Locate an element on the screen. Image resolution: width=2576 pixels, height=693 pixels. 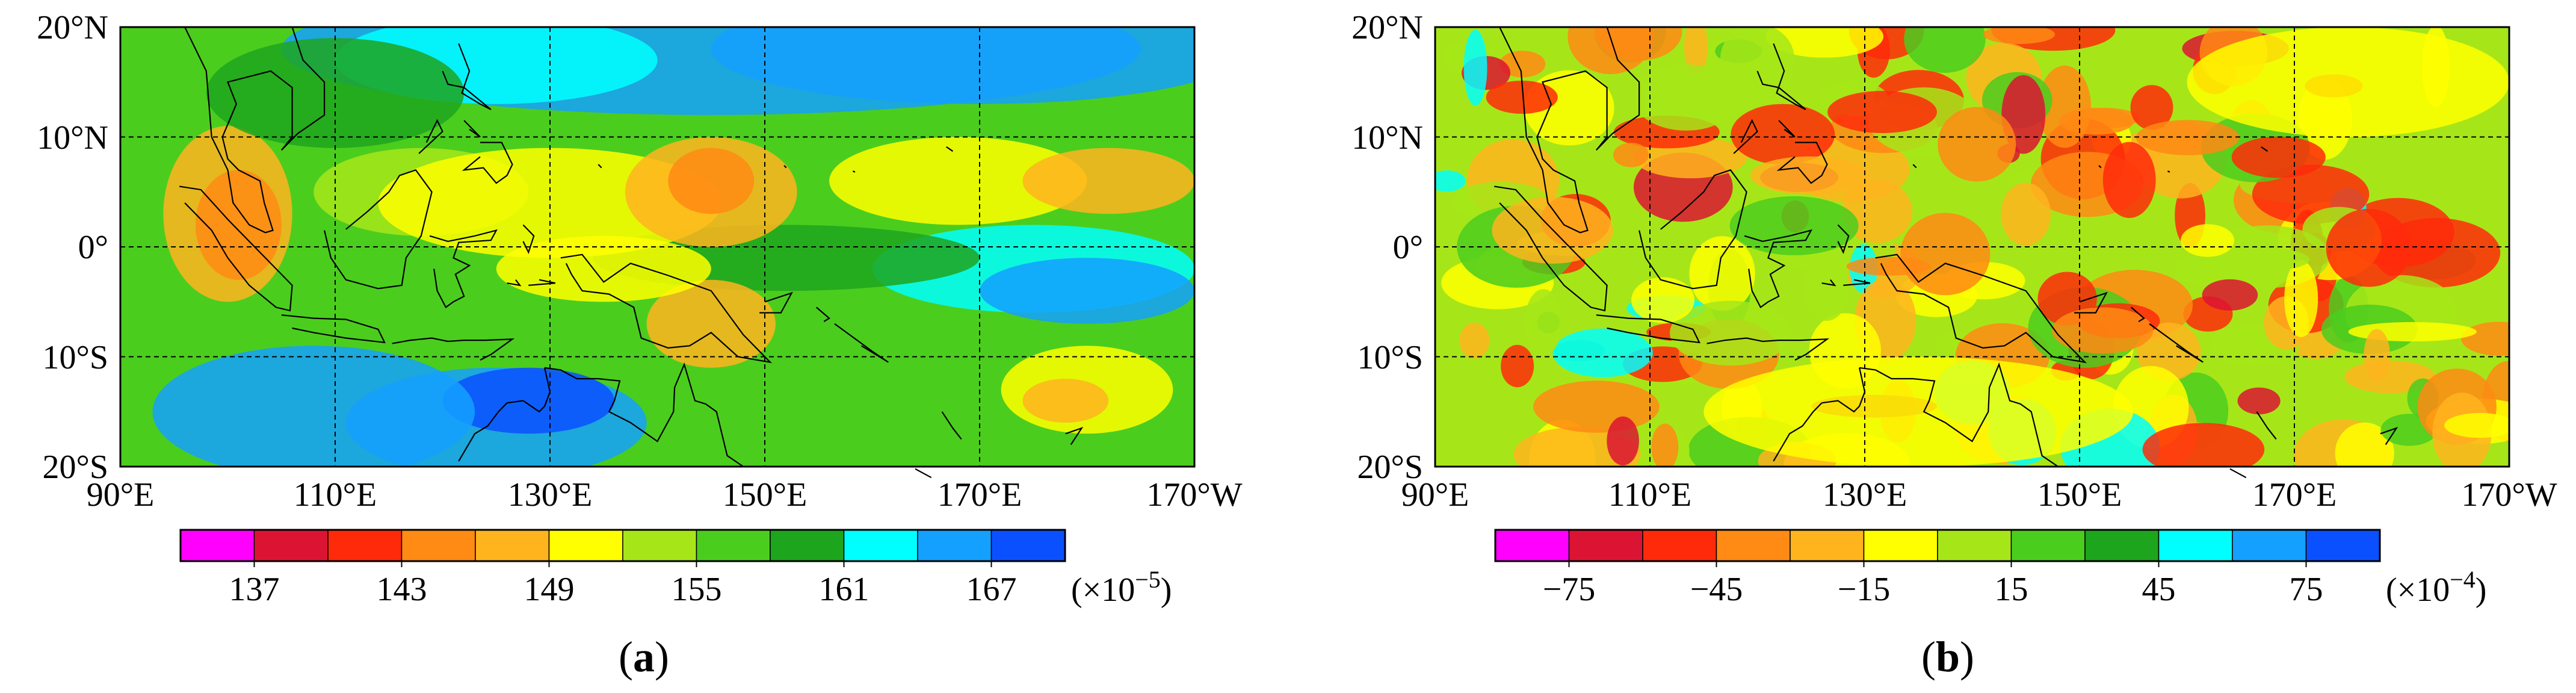
caption-b: (b) is located at coordinates (1947, 657).